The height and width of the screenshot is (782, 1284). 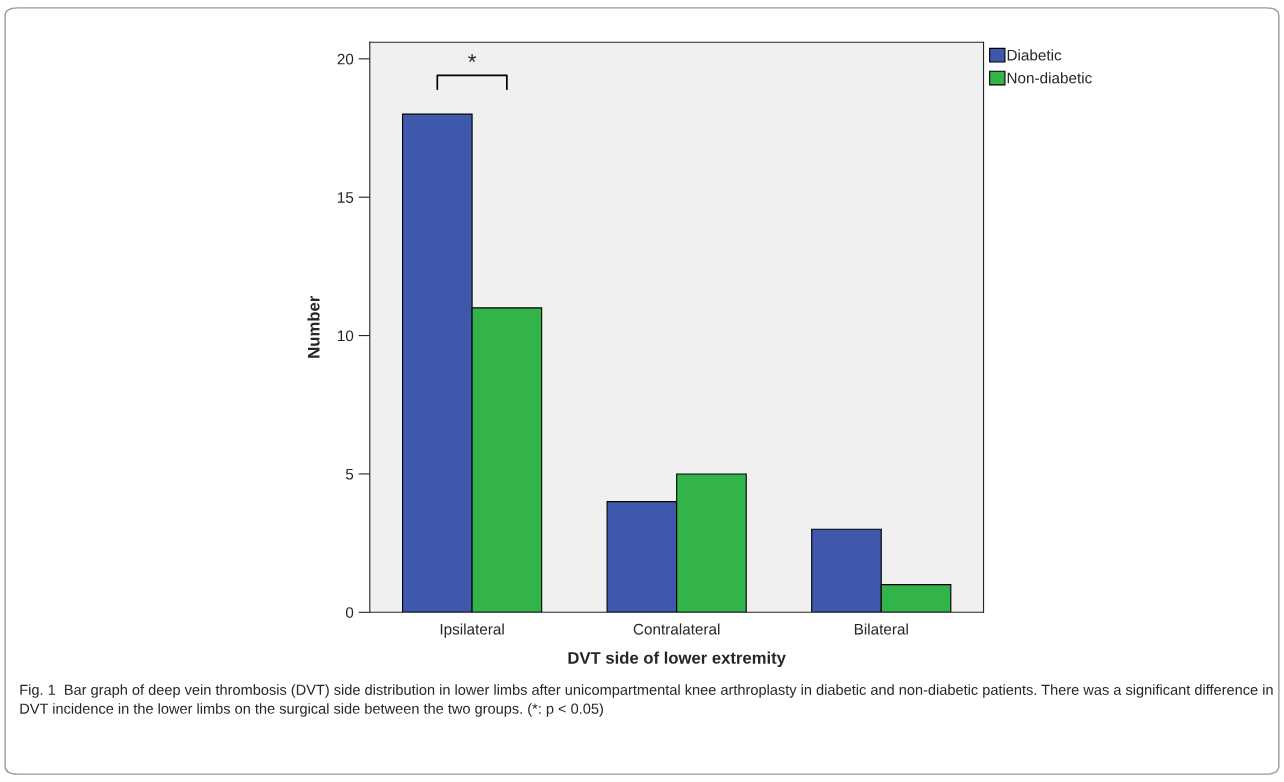 What do you see at coordinates (472, 58) in the screenshot?
I see `annotation: *` at bounding box center [472, 58].